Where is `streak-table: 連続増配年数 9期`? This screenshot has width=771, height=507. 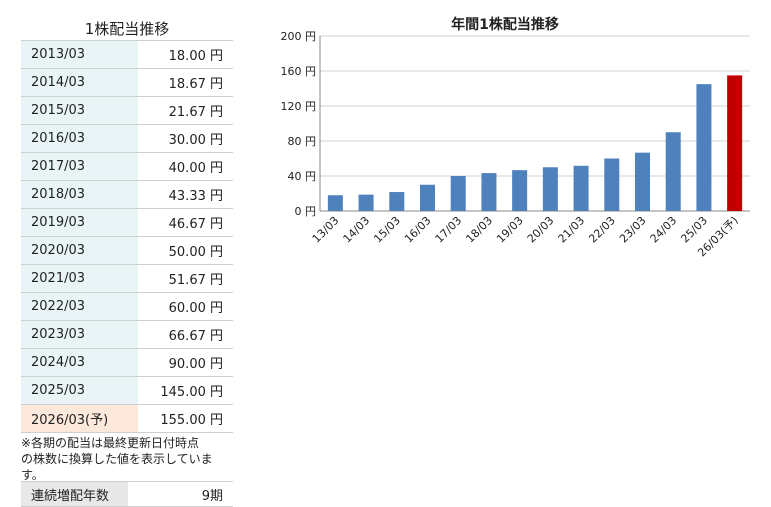
streak-table: 連続増配年数 9期 is located at coordinates (127, 494).